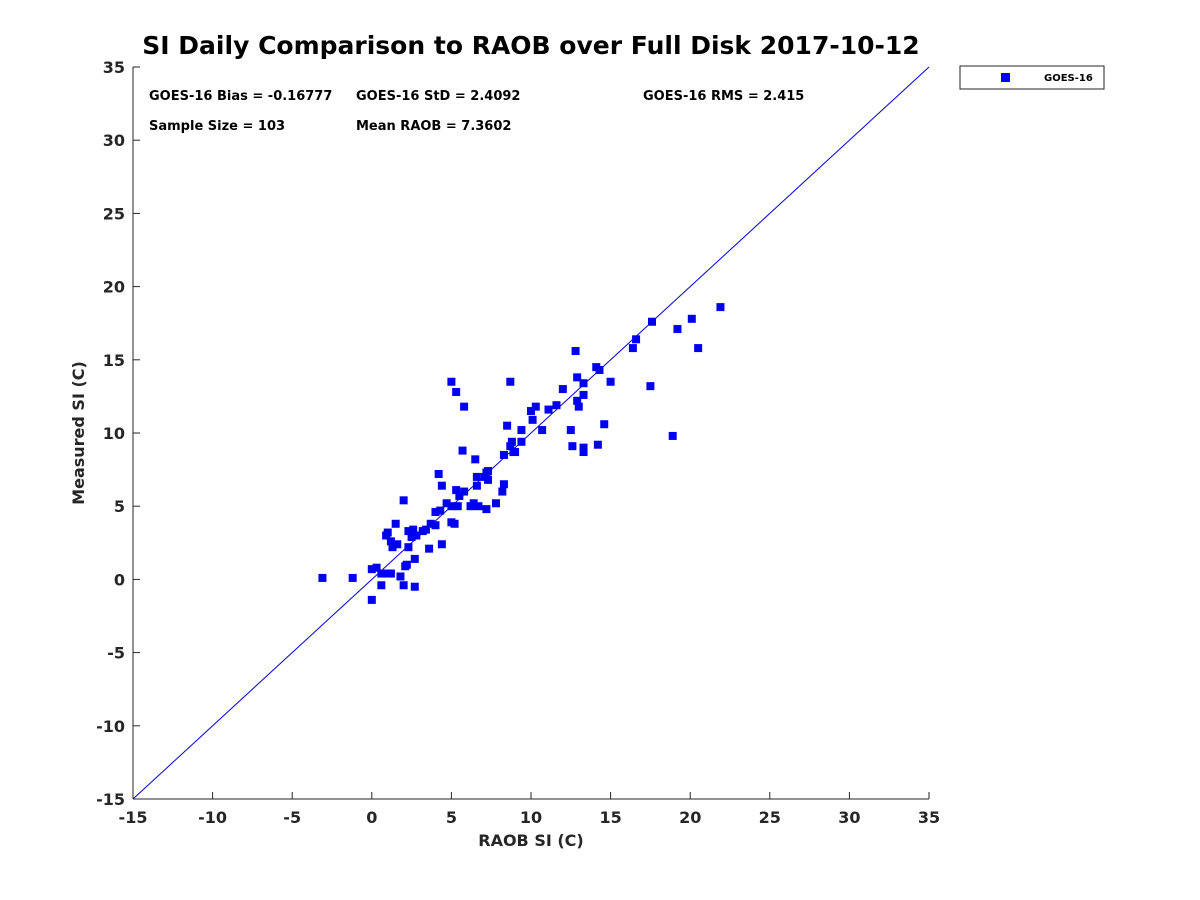  What do you see at coordinates (433, 126) in the screenshot?
I see `stat-mean-raob: Mean RAOB = 7.3602` at bounding box center [433, 126].